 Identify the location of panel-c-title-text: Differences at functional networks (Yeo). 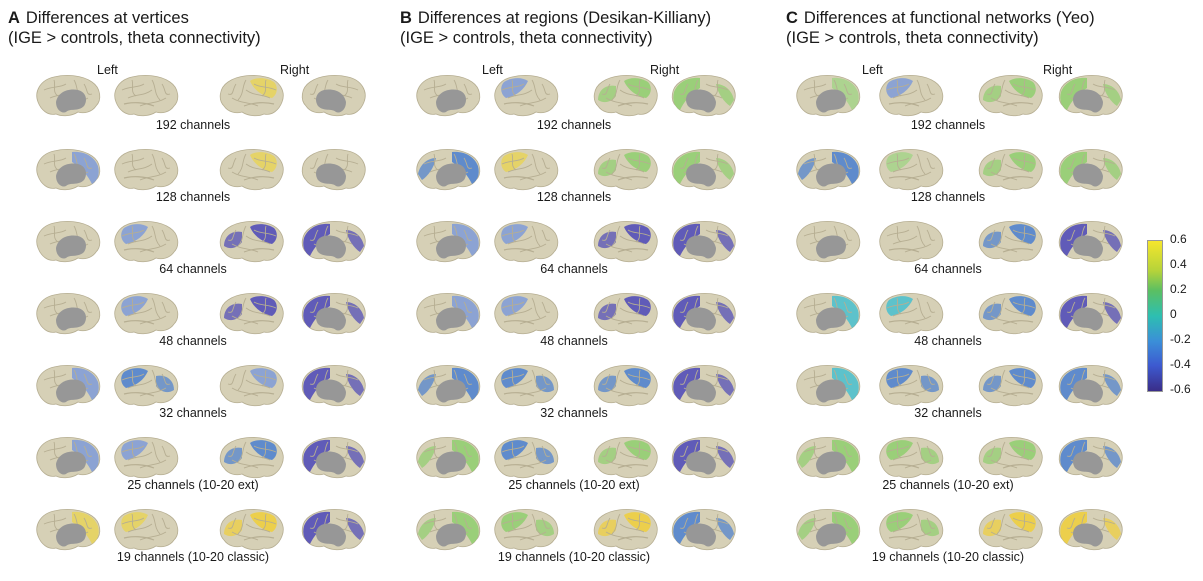
(949, 18).